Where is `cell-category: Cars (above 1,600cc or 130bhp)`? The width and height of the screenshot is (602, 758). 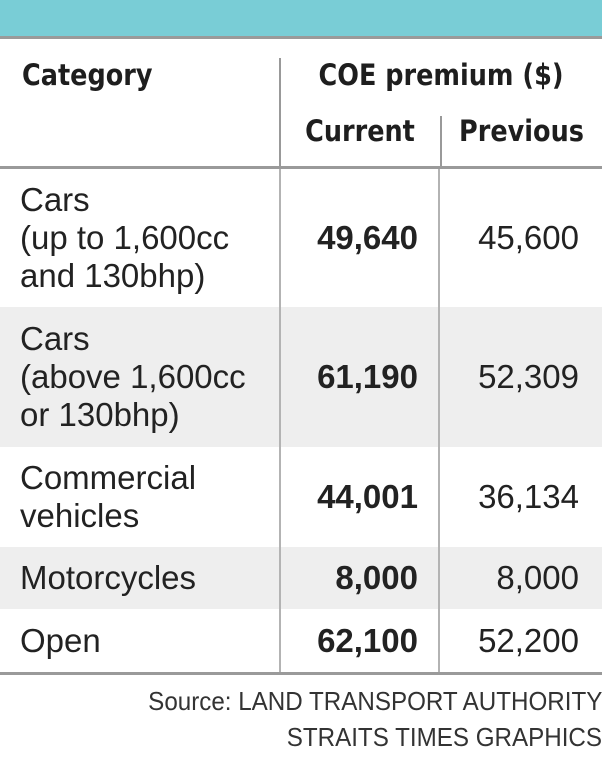 cell-category: Cars (above 1,600cc or 130bhp) is located at coordinates (133, 376).